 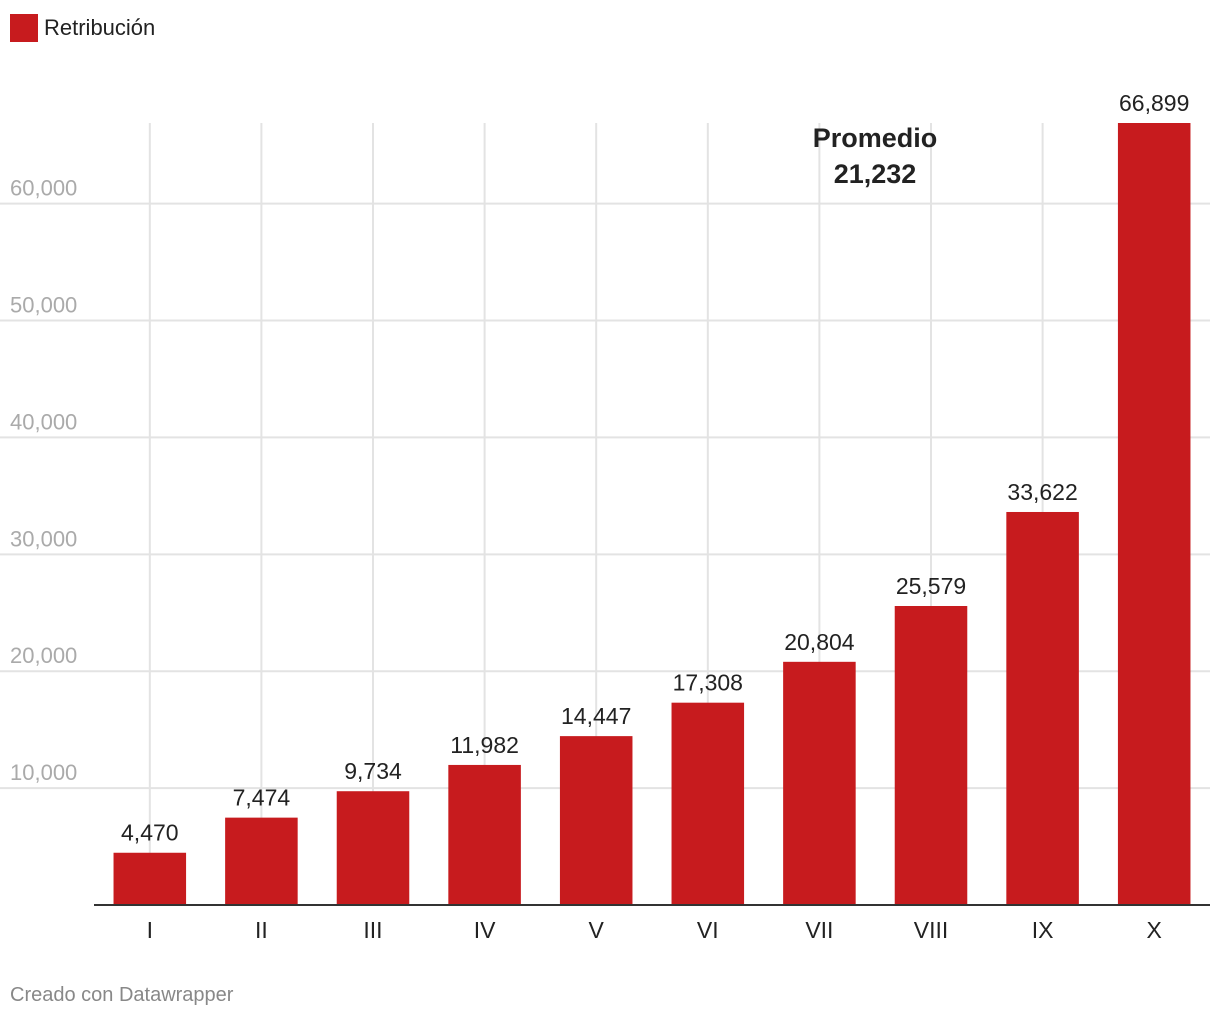 I want to click on x-tick-label: II, so click(x=261, y=930).